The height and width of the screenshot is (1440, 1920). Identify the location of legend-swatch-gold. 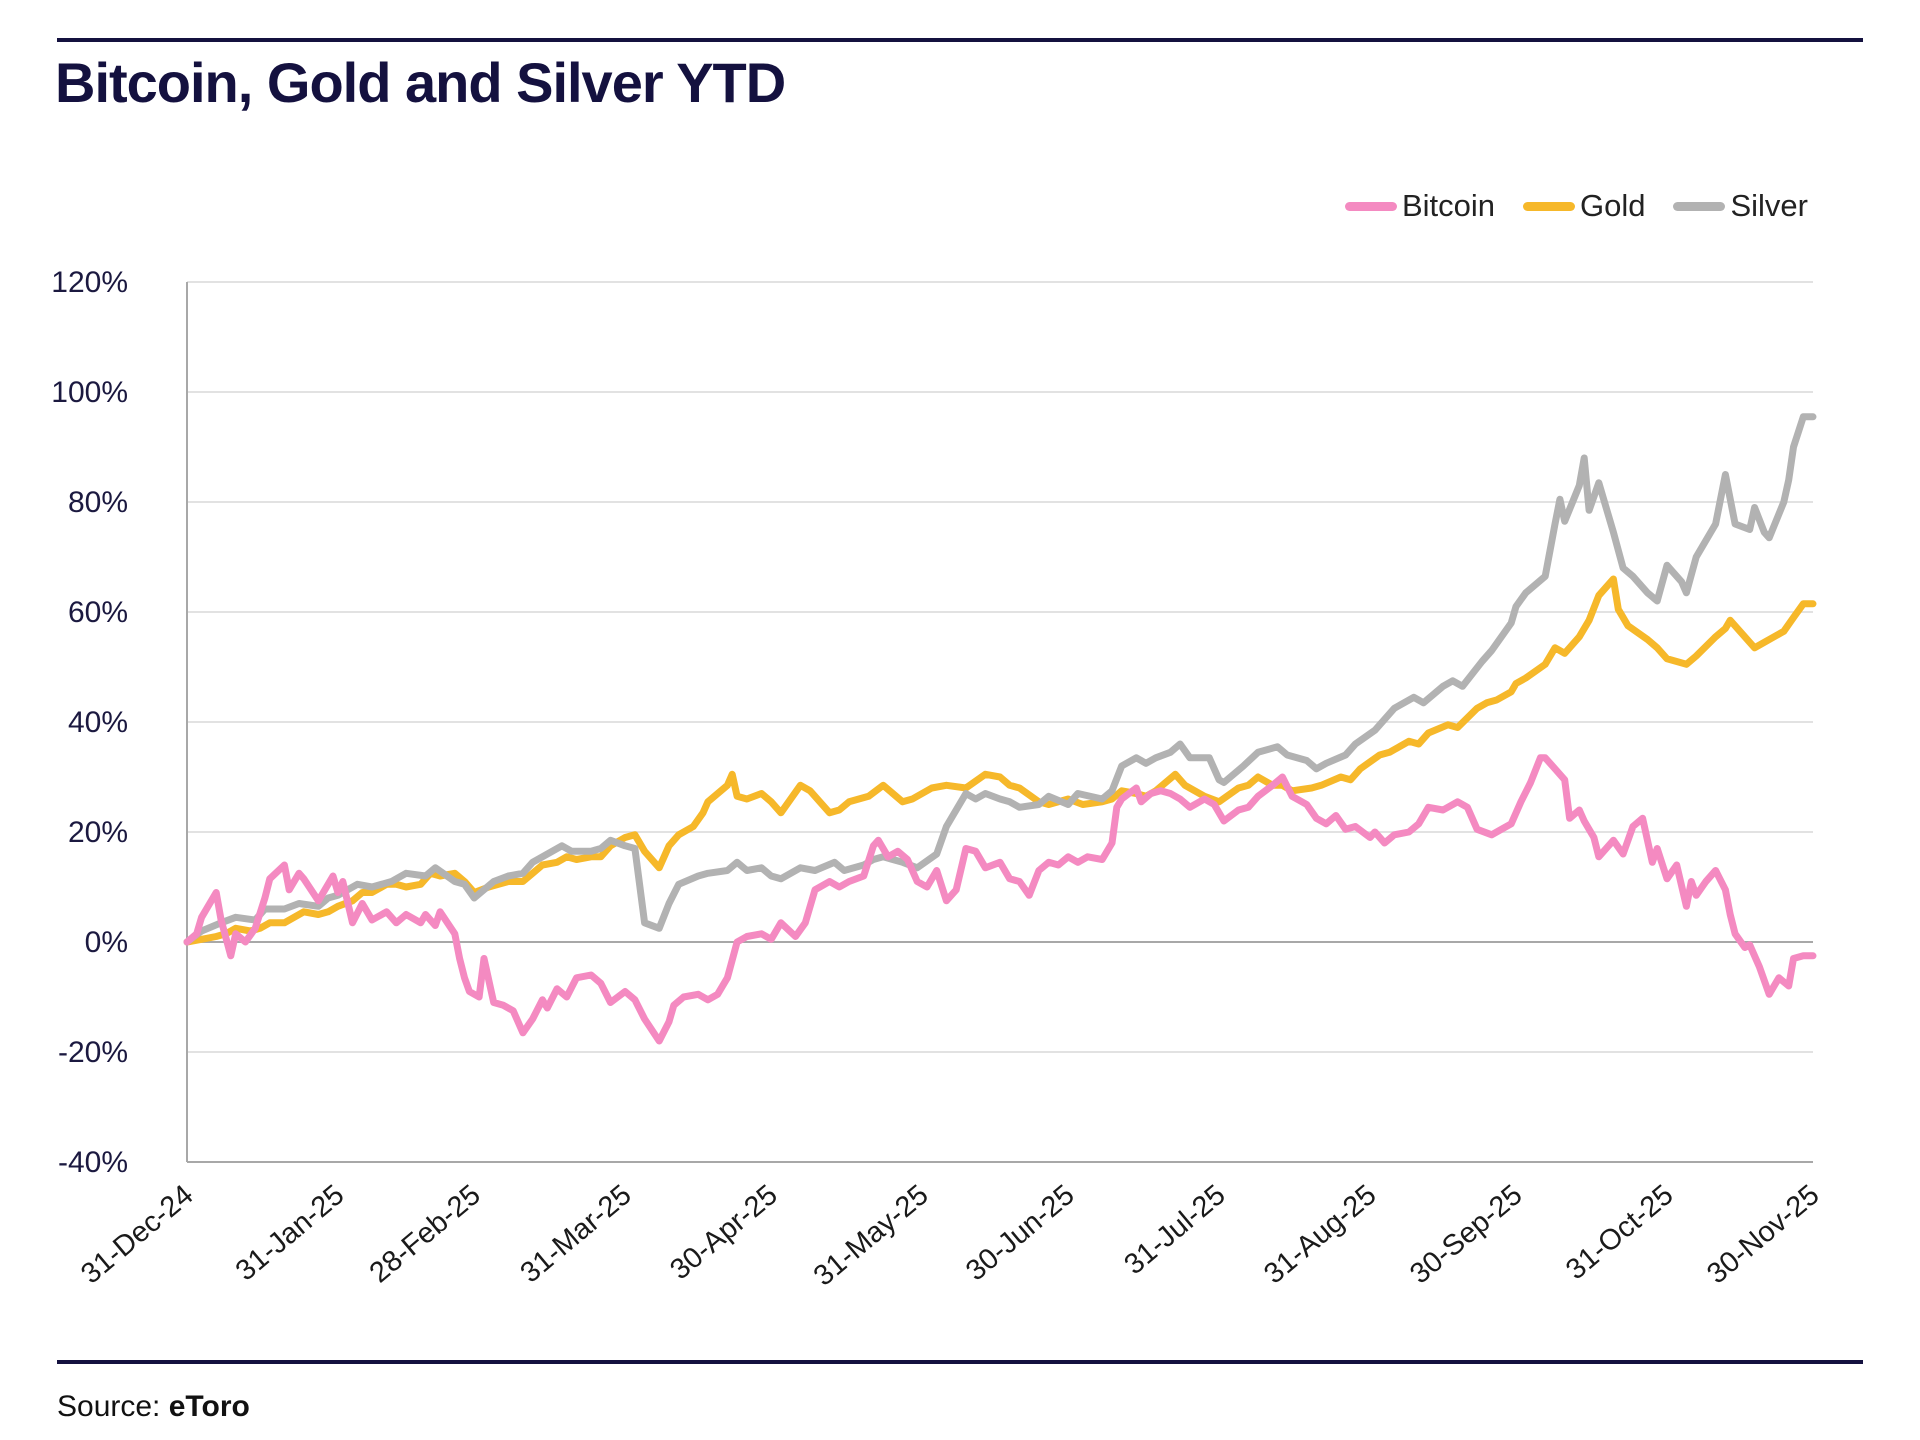
(1549, 206).